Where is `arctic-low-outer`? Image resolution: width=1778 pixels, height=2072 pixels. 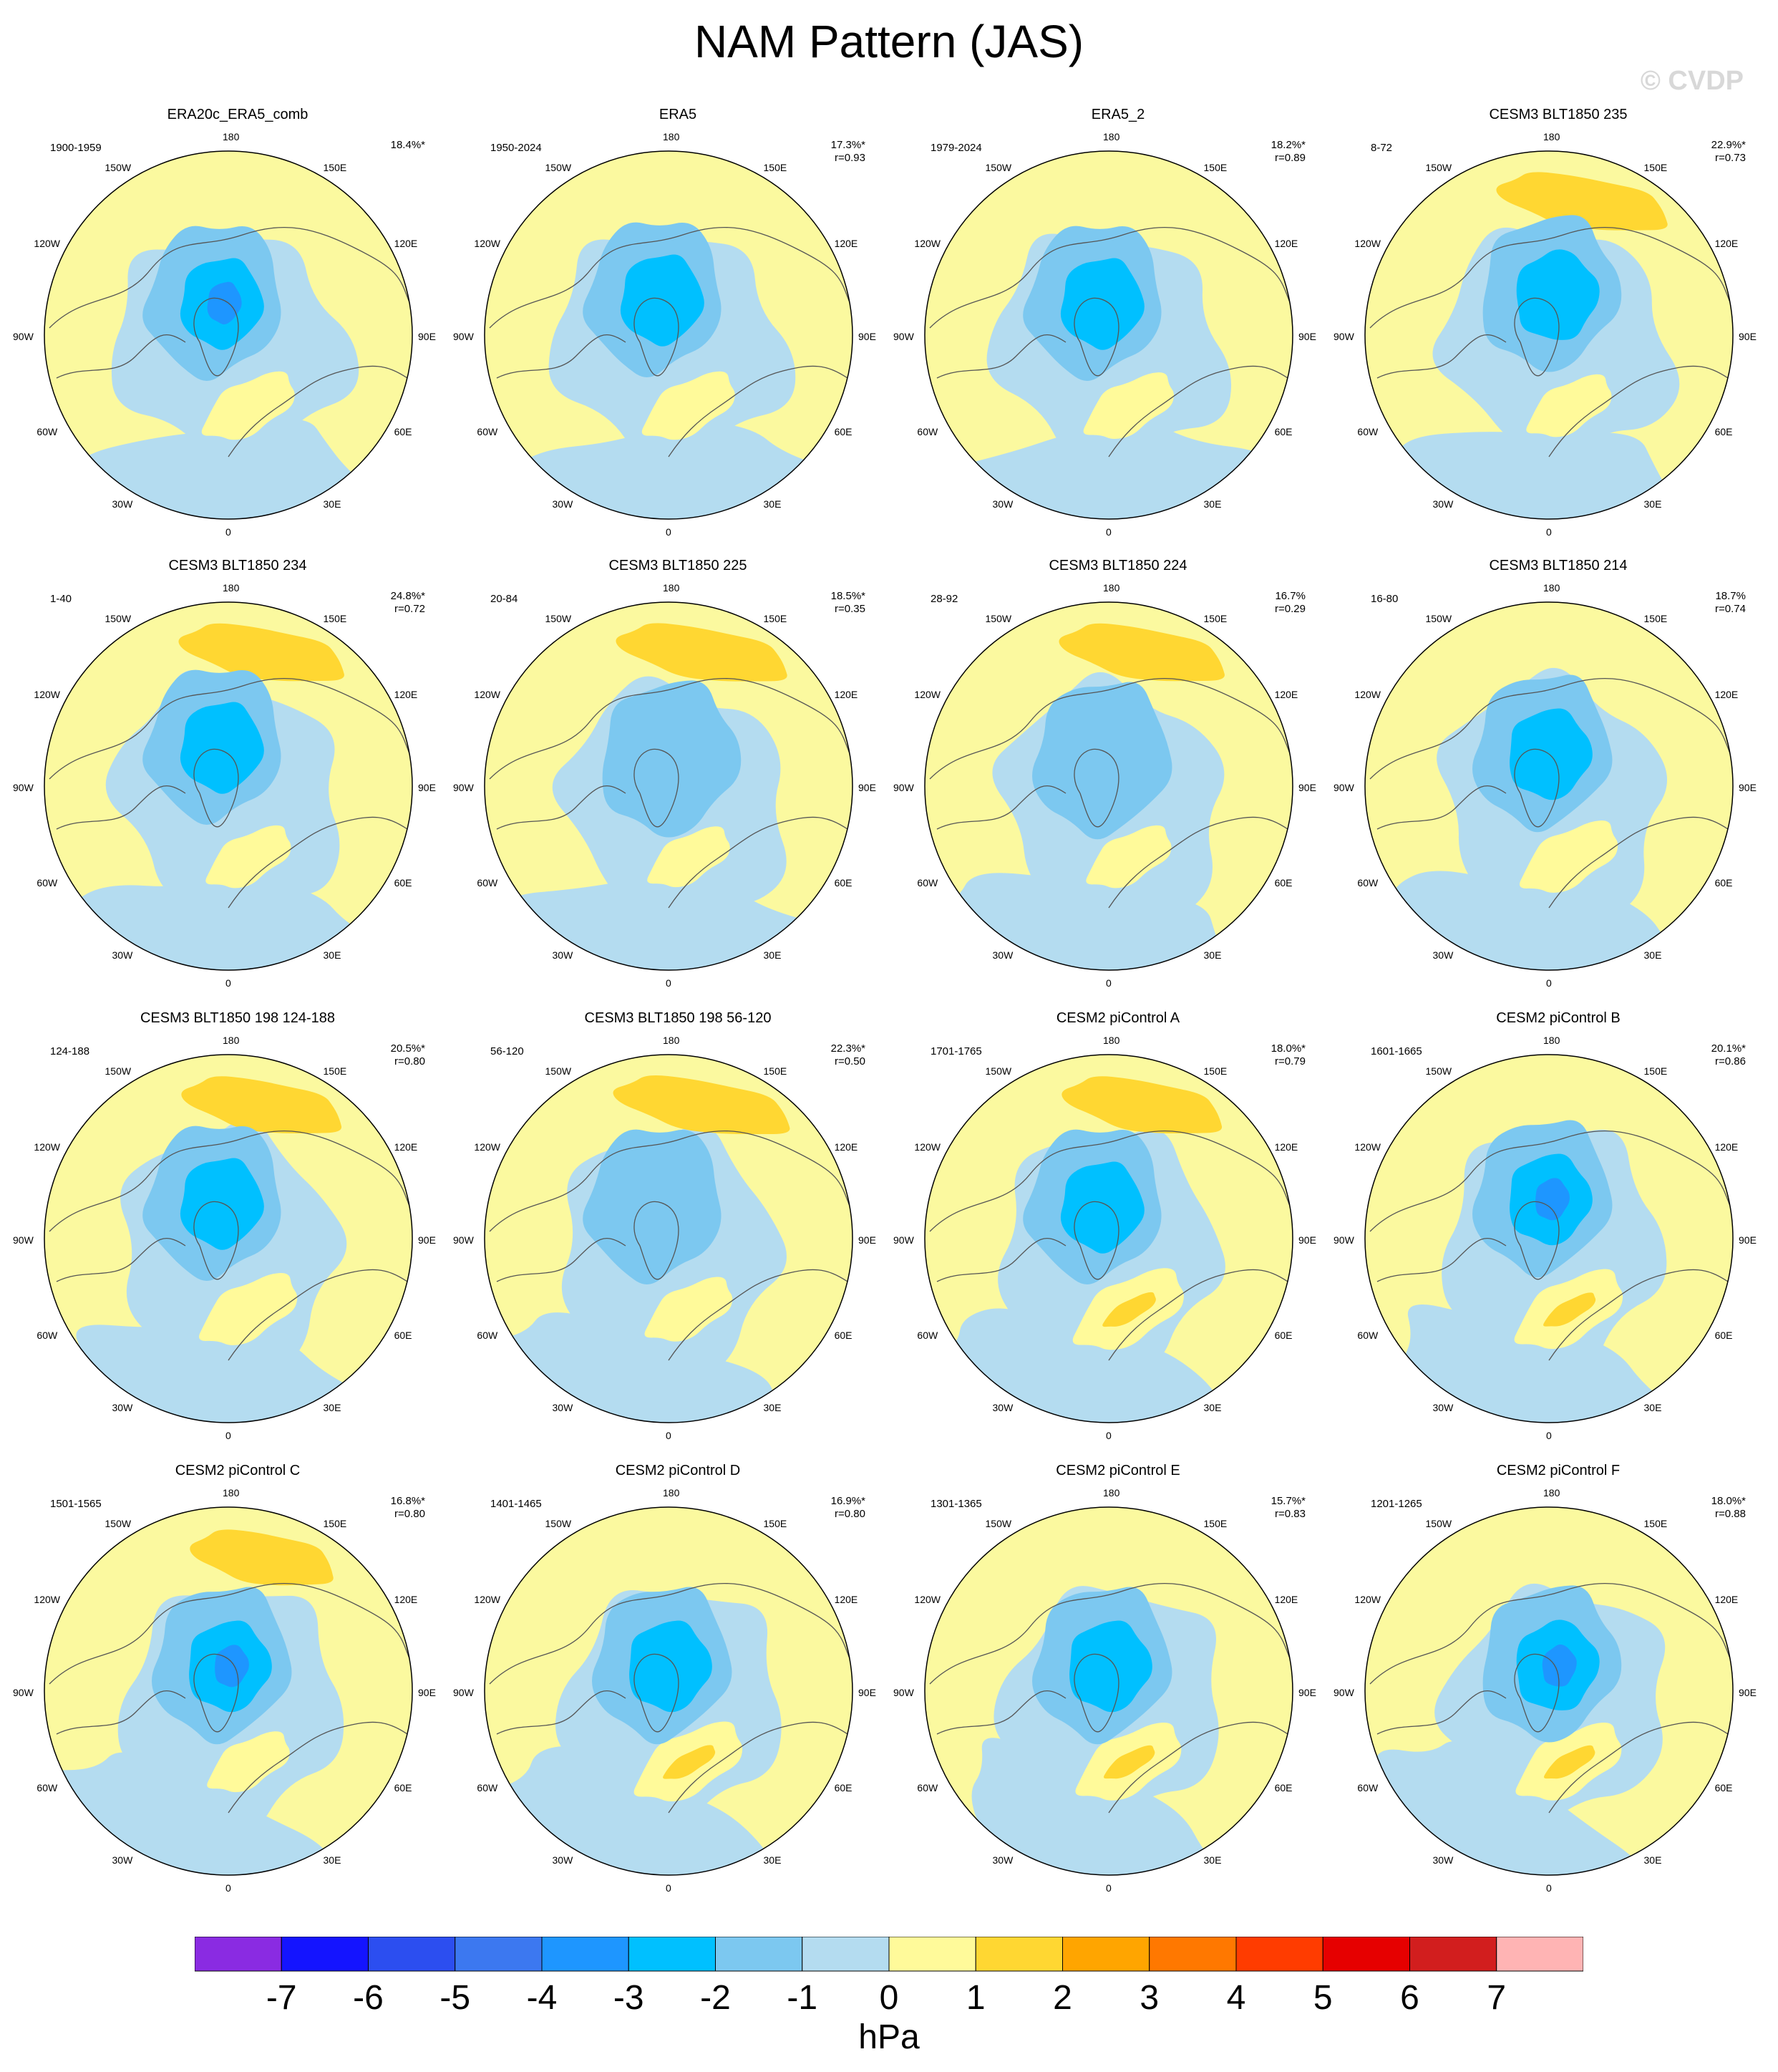 arctic-low-outer is located at coordinates (672, 759).